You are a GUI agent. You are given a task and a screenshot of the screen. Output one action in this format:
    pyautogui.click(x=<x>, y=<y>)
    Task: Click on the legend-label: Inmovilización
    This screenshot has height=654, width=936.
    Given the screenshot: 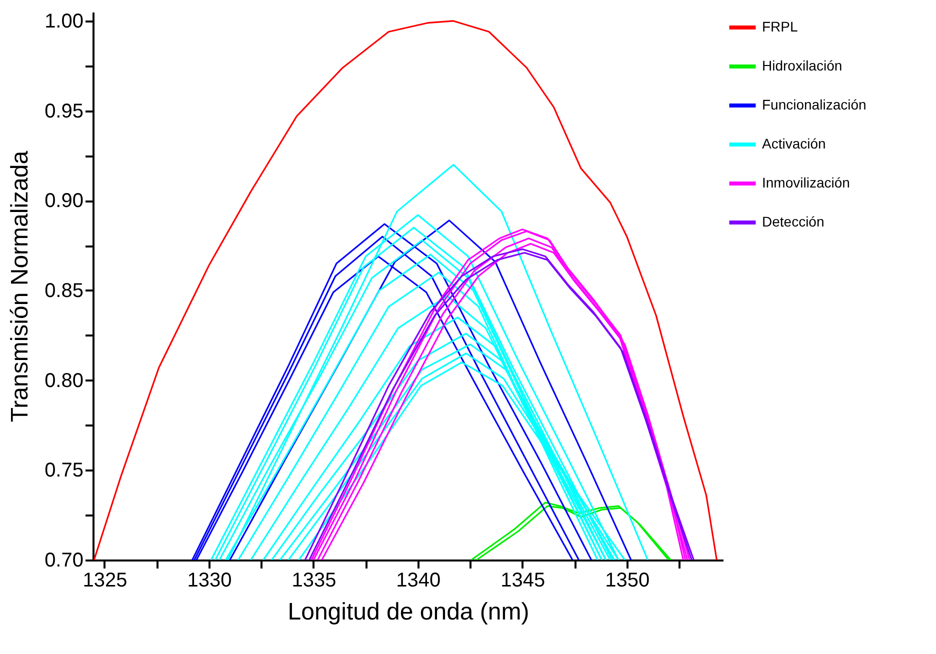 What is the action you would take?
    pyautogui.click(x=806, y=182)
    